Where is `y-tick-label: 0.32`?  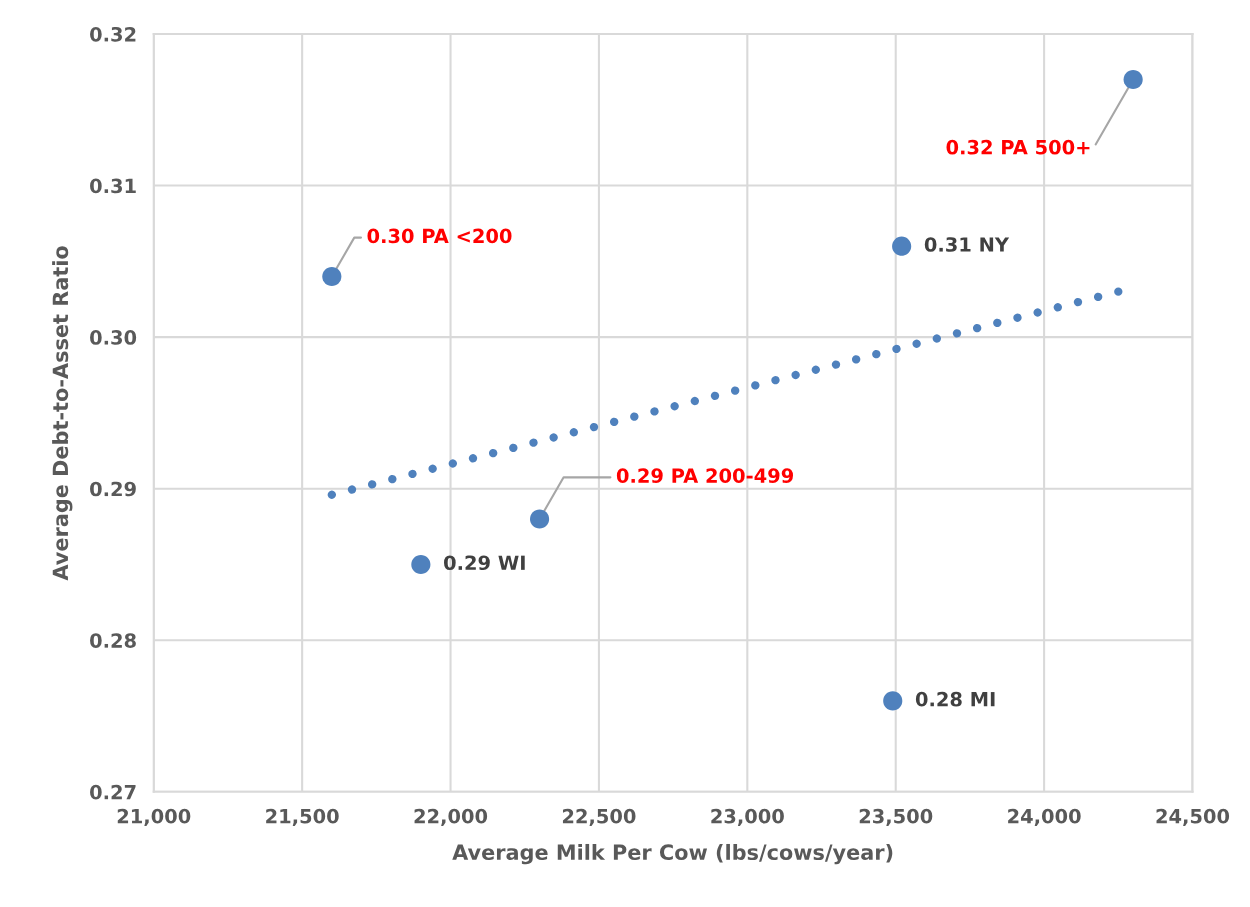 y-tick-label: 0.32 is located at coordinates (113, 34).